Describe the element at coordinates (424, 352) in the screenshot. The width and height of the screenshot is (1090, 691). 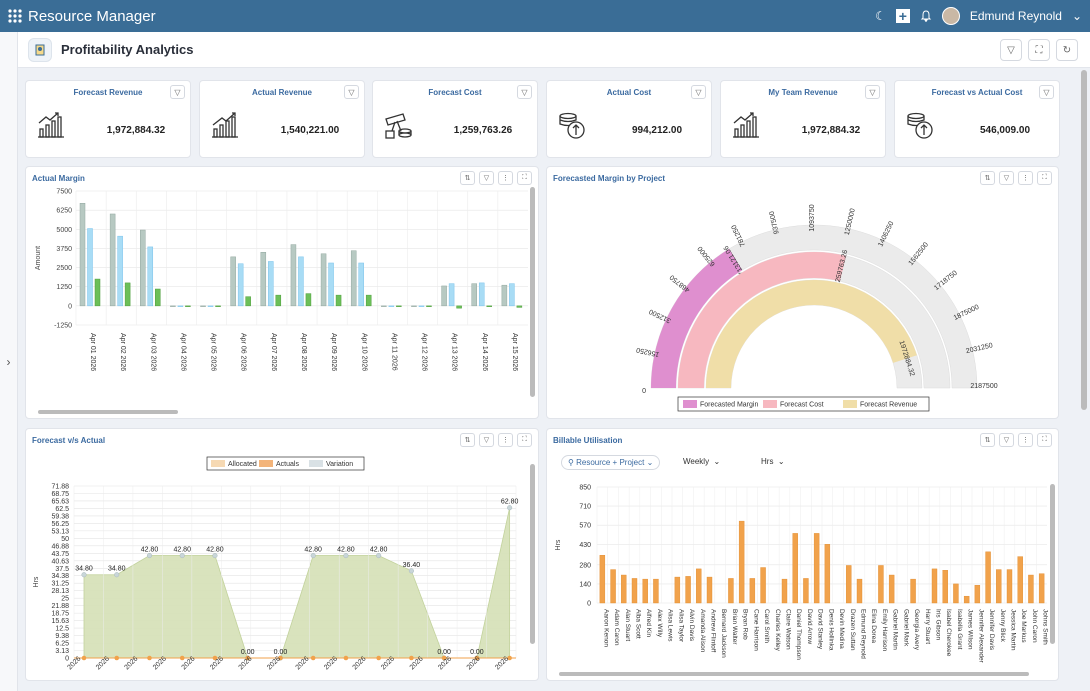
I see `x-tick-label: Apr 12 2026` at that location.